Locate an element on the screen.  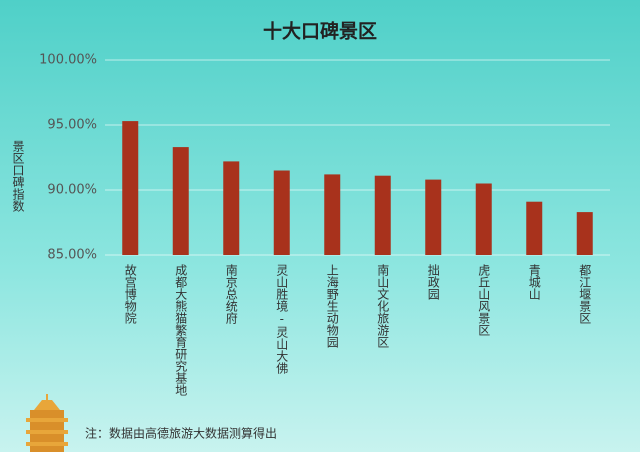
y-tick-label: 95.00% is located at coordinates (72, 125).